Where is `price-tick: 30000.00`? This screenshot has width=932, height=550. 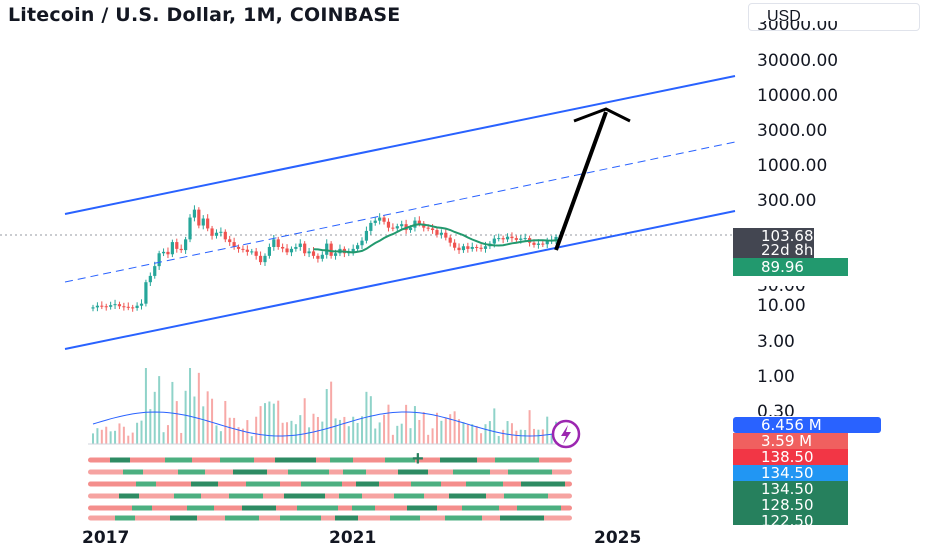
price-tick: 30000.00 is located at coordinates (798, 61).